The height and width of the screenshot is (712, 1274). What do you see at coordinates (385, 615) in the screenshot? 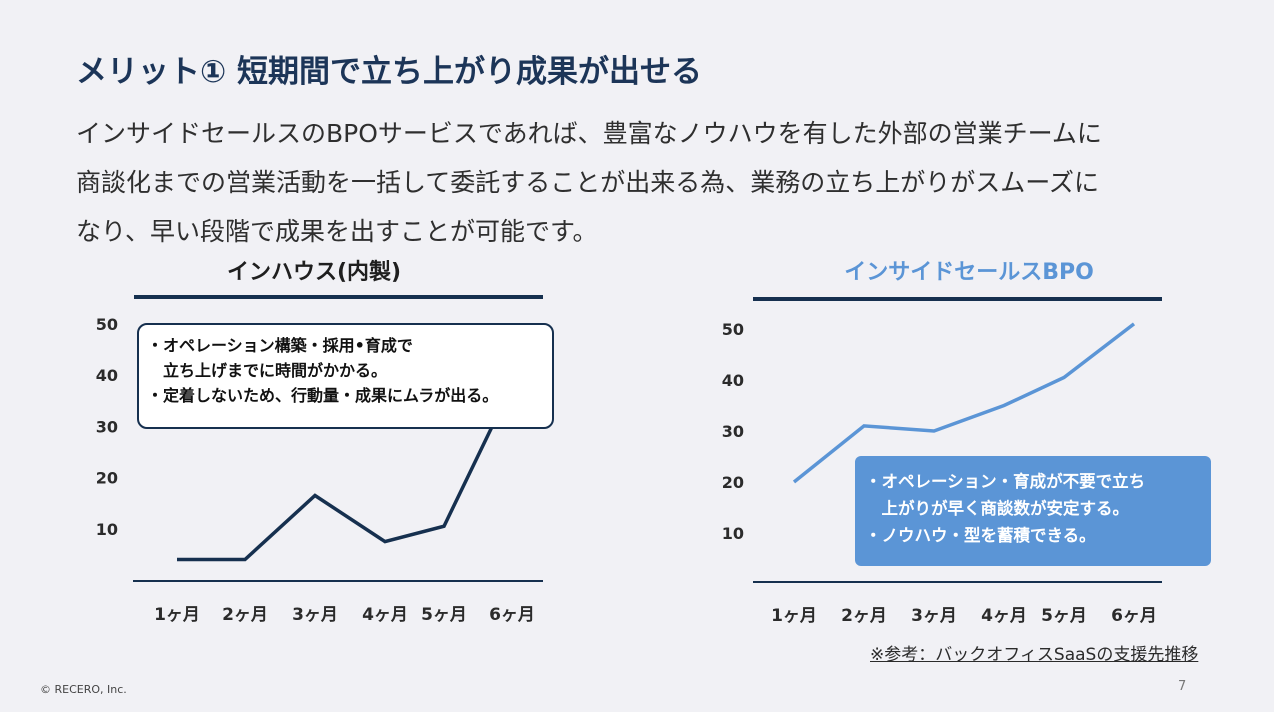
I see `x-tick-inhouse: 4ヶ月` at bounding box center [385, 615].